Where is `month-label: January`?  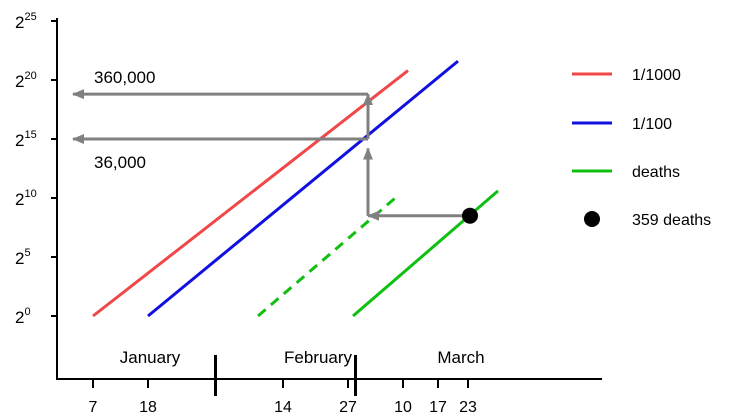 month-label: January is located at coordinates (150, 357).